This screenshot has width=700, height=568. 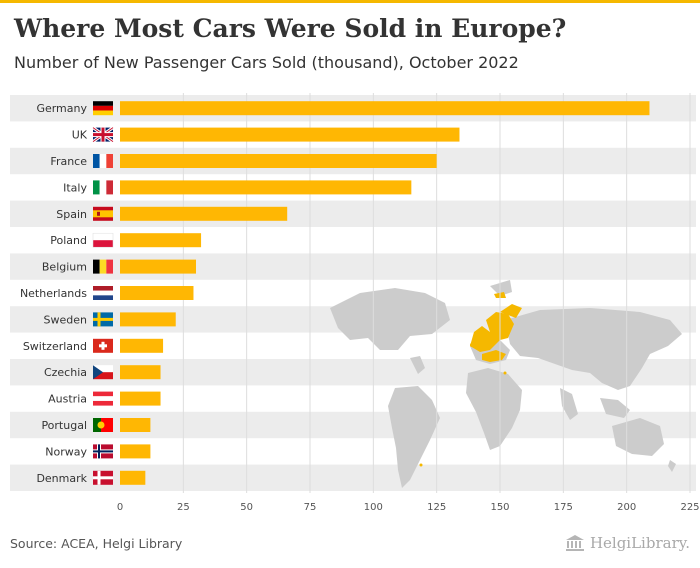 I want to click on category-label: Netherlands, so click(x=53, y=293).